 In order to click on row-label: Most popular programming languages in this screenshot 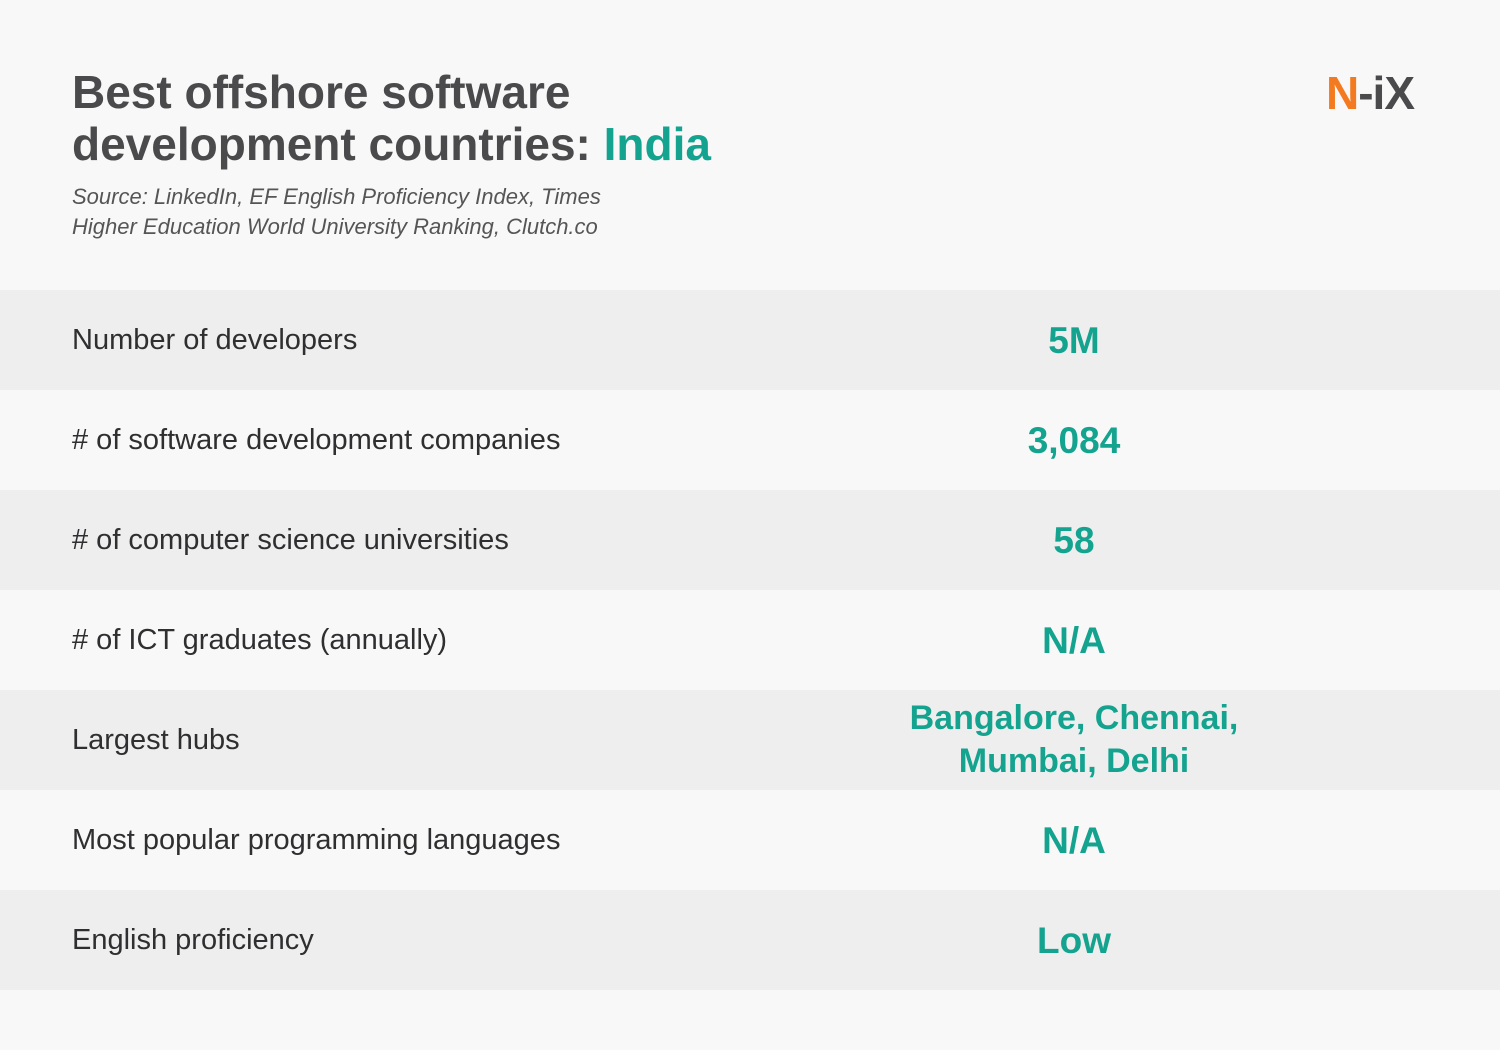, I will do `click(316, 839)`.